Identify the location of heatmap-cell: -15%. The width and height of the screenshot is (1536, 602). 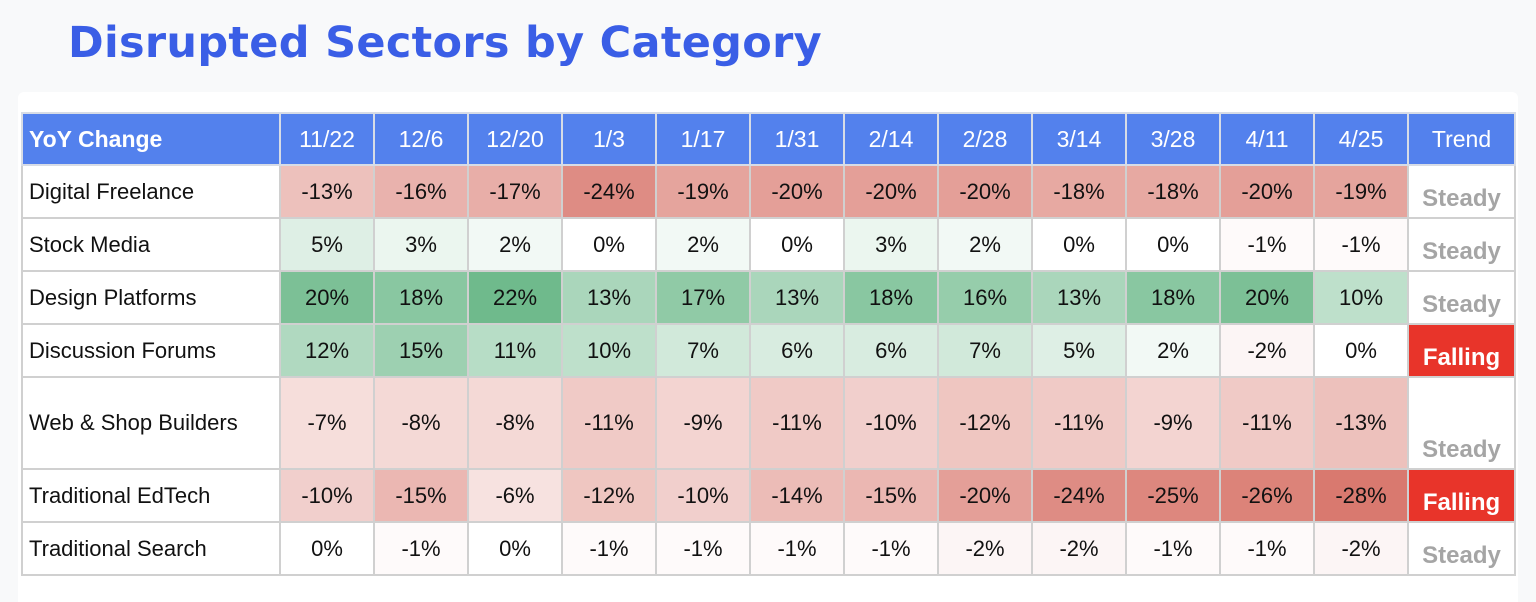
(421, 495).